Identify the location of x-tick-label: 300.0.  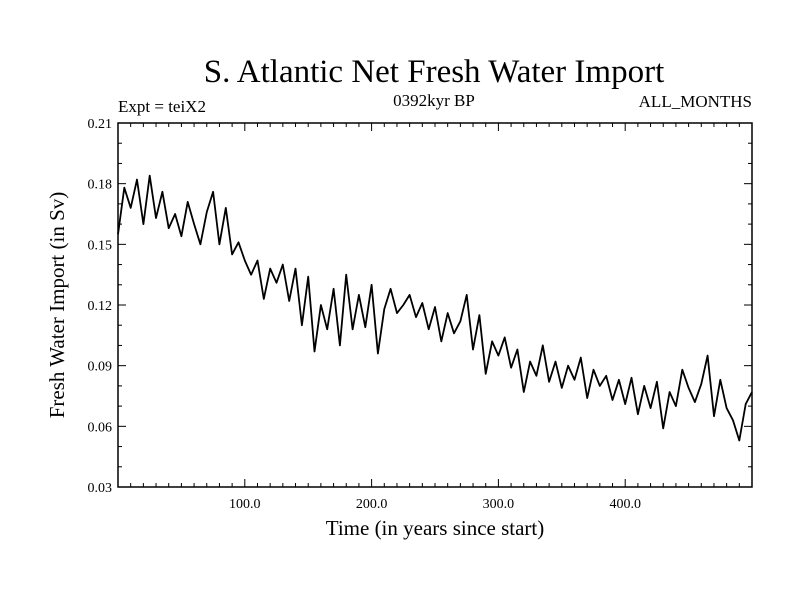
(499, 504).